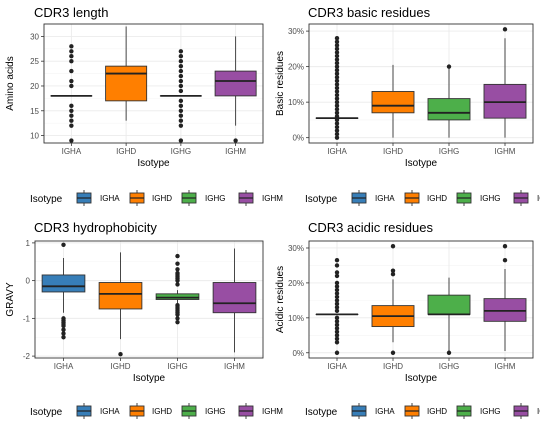  What do you see at coordinates (63, 283) in the screenshot?
I see `box-igha` at bounding box center [63, 283].